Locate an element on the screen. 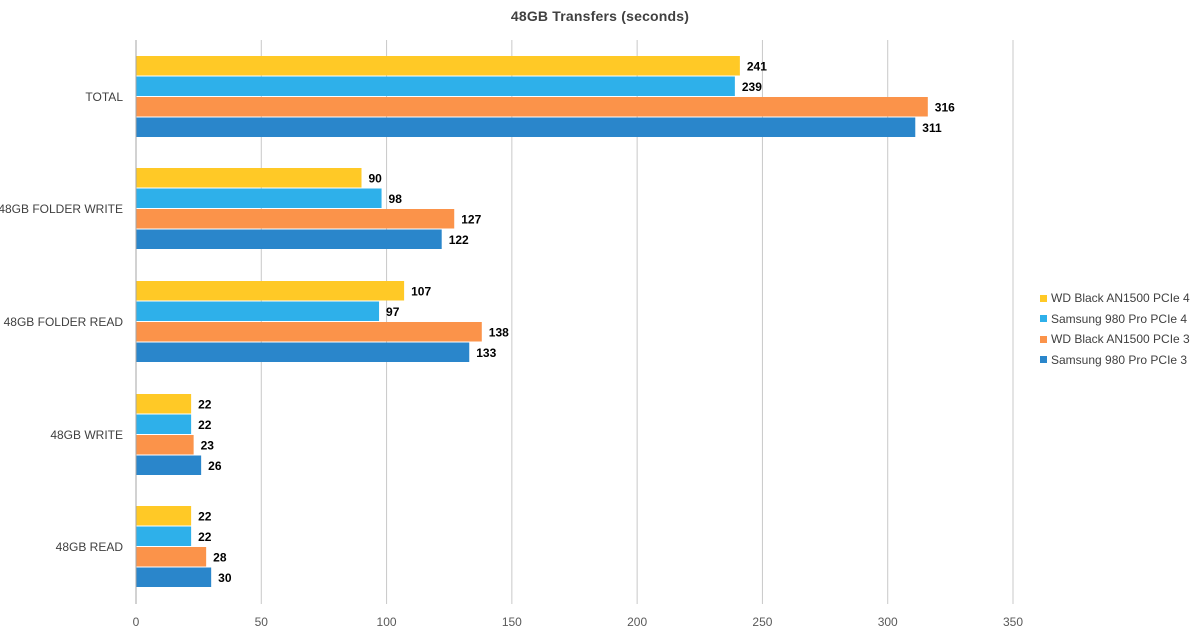 This screenshot has width=1200, height=636. x-tick-label: 150 is located at coordinates (512, 622).